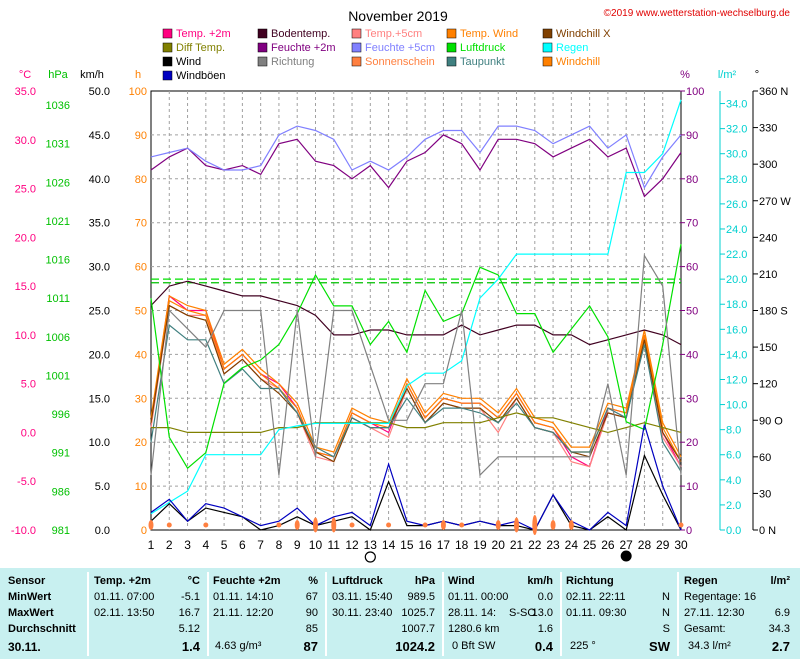 The image size is (800, 659). I want to click on legend-swatch-taupunkt, so click(451, 61).